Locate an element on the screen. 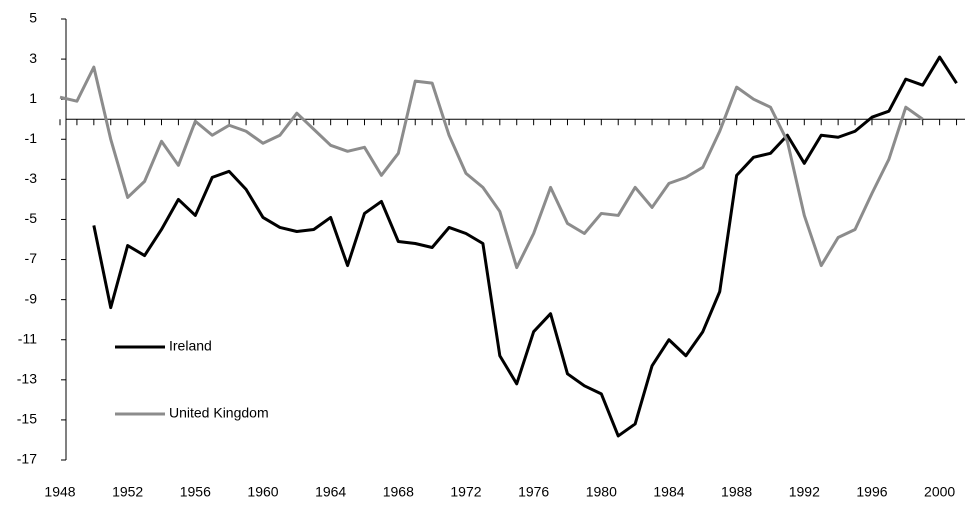 This screenshot has height=511, width=966. y-tick-label: 3 is located at coordinates (33, 58).